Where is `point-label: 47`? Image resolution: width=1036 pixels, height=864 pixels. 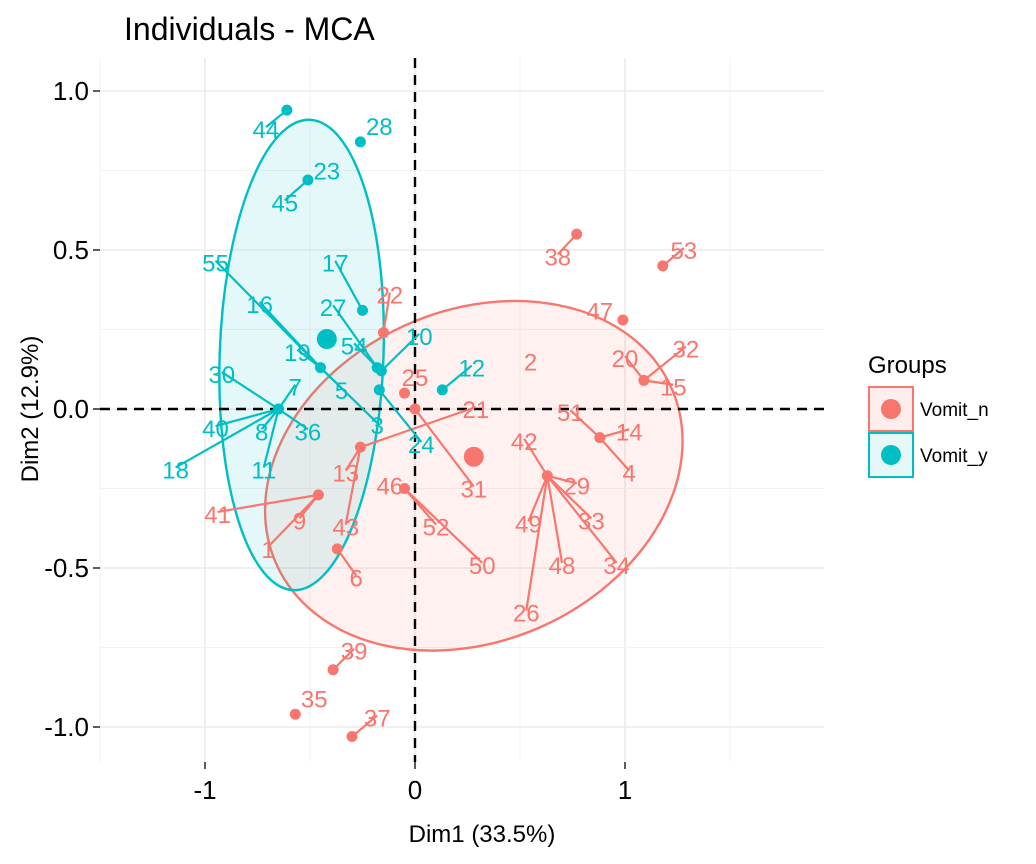 point-label: 47 is located at coordinates (599, 311).